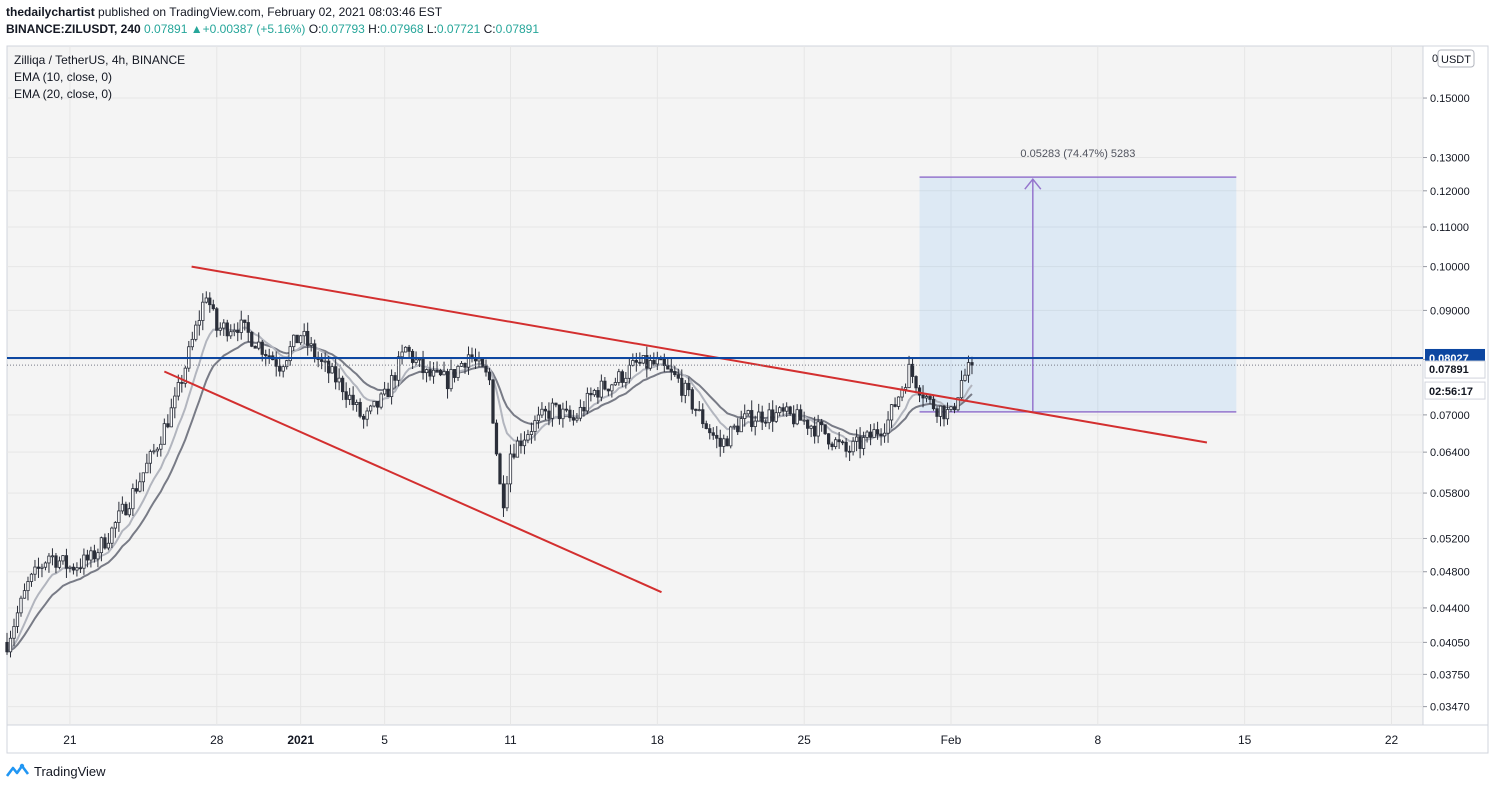 The height and width of the screenshot is (791, 1494). Describe the element at coordinates (747, 739) in the screenshot. I see `time-axis-area` at that location.